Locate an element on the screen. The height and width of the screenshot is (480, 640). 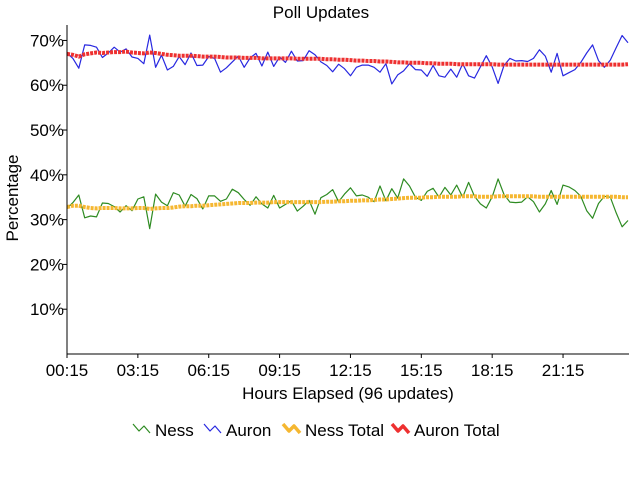
y-axis-label-group: Percentage is located at coordinates (12, 198).